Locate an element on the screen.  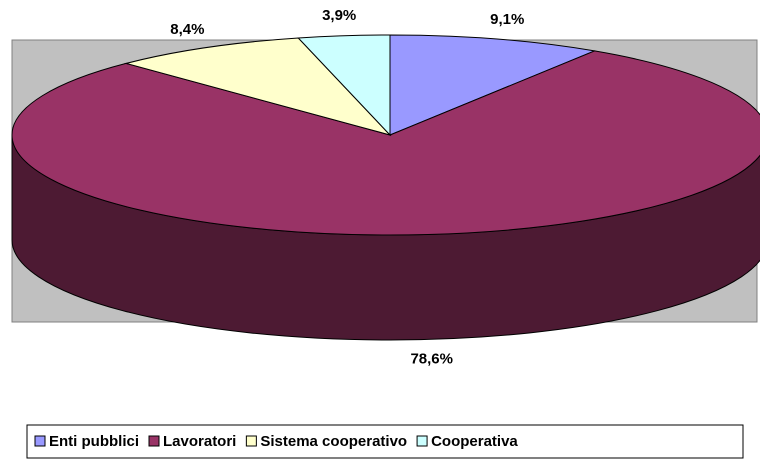
legend-box is located at coordinates (385, 441).